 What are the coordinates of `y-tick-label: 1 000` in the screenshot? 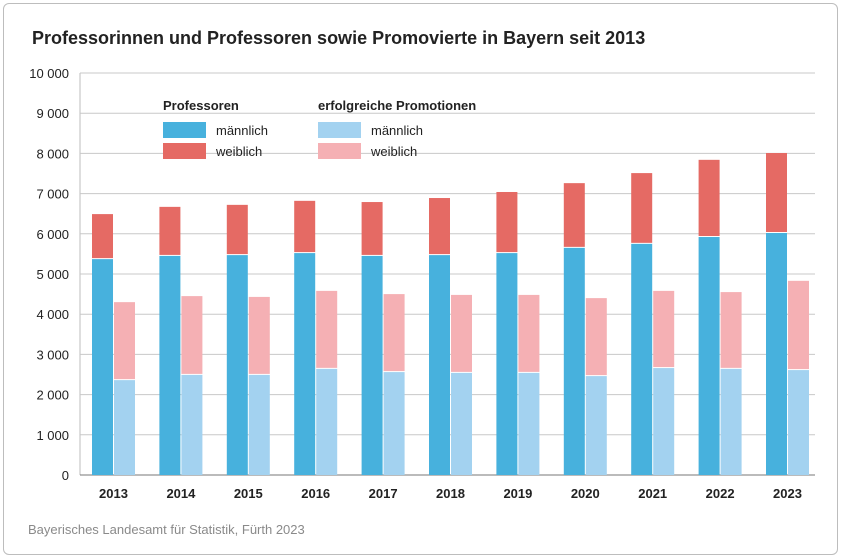 It's located at (52, 435).